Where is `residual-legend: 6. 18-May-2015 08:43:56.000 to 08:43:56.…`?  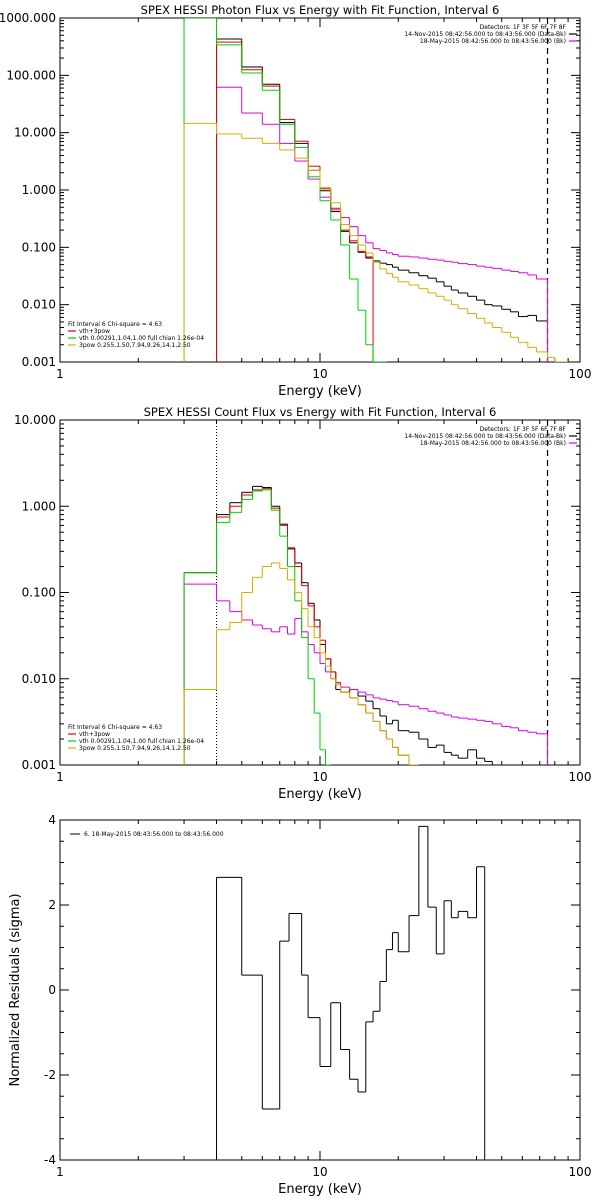
residual-legend: 6. 18-May-2015 08:43:56.000 to 08:43:56.… is located at coordinates (147, 834).